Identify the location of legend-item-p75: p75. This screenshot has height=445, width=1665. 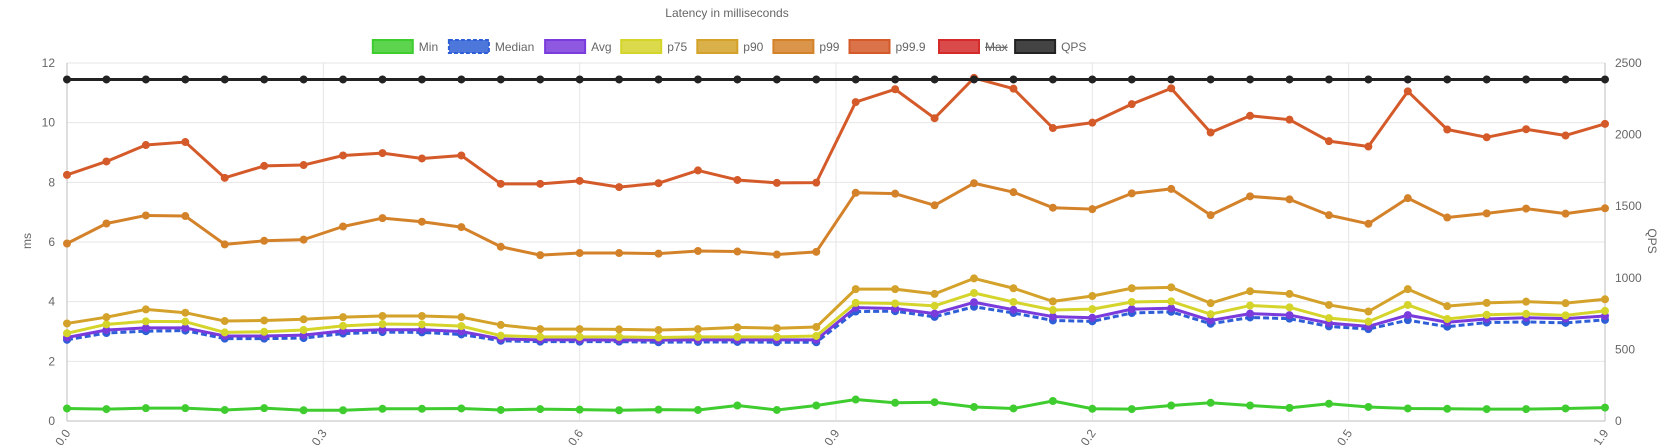
(654, 46).